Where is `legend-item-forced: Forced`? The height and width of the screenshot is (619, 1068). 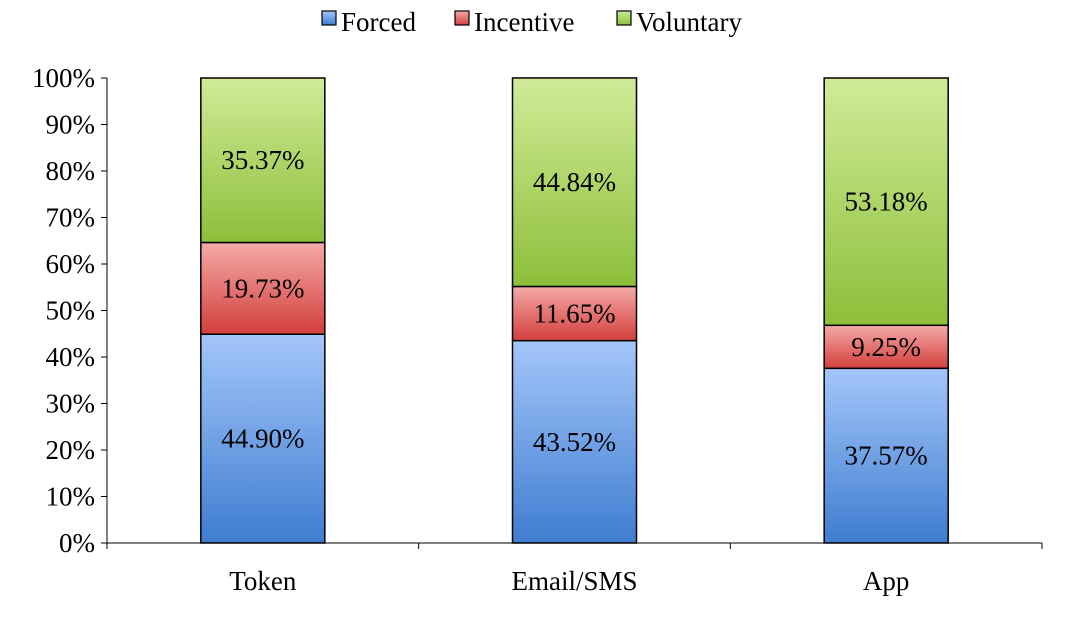
legend-item-forced: Forced is located at coordinates (368, 22).